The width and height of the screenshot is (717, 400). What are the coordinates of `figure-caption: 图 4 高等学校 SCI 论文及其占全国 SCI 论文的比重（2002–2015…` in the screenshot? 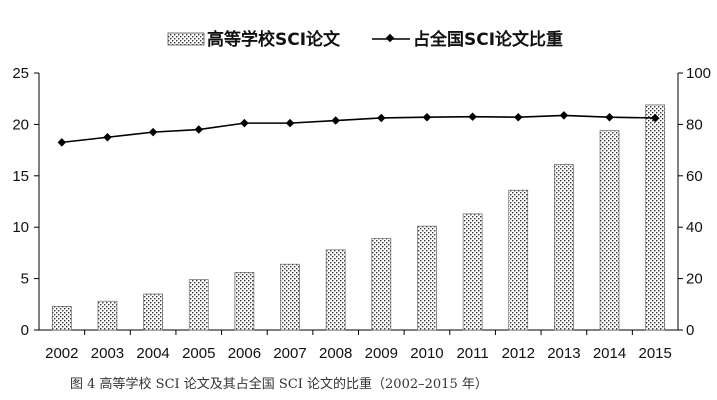 It's located at (279, 384).